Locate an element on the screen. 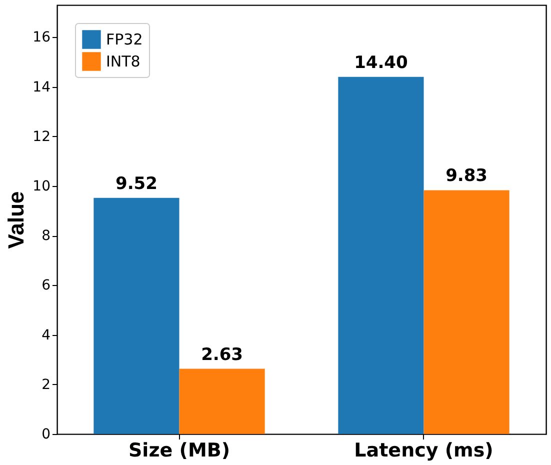 The image size is (551, 465). y-tick-label: 4 is located at coordinates (46, 335).